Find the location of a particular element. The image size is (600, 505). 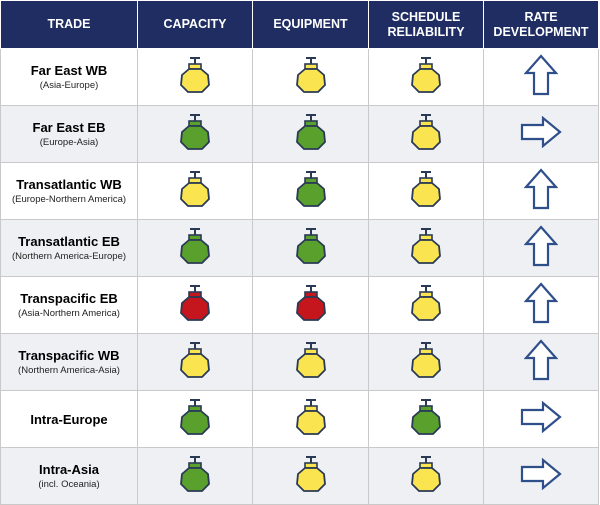

table-row: Intra-Europe is located at coordinates (299, 419).